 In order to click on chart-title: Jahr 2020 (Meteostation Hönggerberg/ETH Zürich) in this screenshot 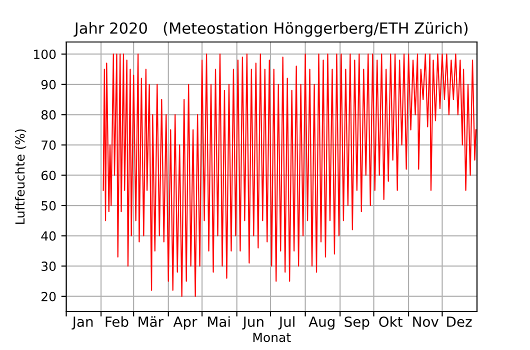, I will do `click(271, 29)`.